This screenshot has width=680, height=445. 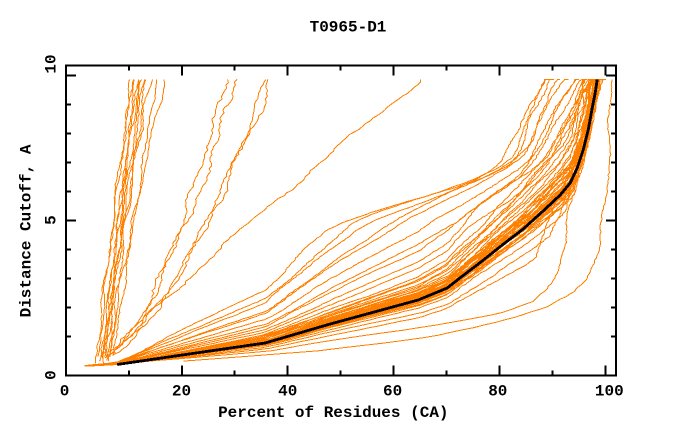 What do you see at coordinates (26, 230) in the screenshot?
I see `svg-text: Distance Cutoff, A` at bounding box center [26, 230].